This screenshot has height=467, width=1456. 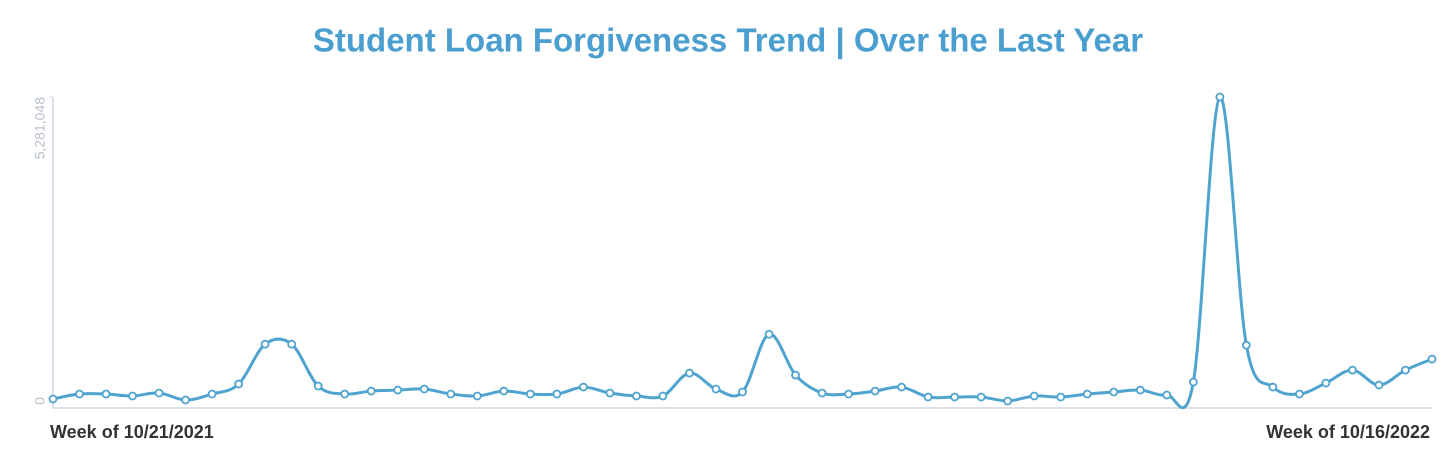 I want to click on y-tick-label: 5,281,048, so click(x=40, y=128).